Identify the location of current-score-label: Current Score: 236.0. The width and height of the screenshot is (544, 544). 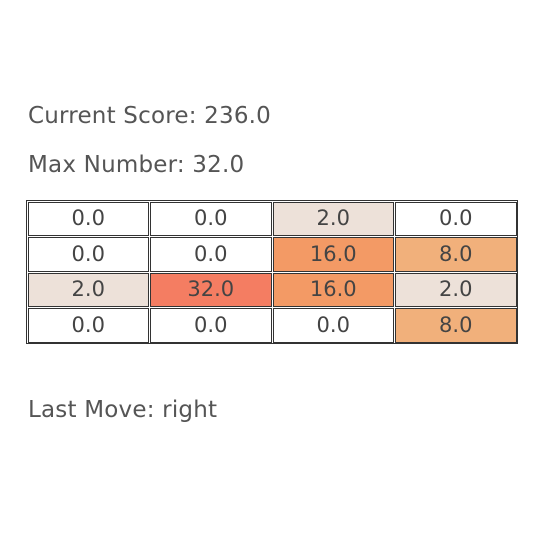
(150, 116).